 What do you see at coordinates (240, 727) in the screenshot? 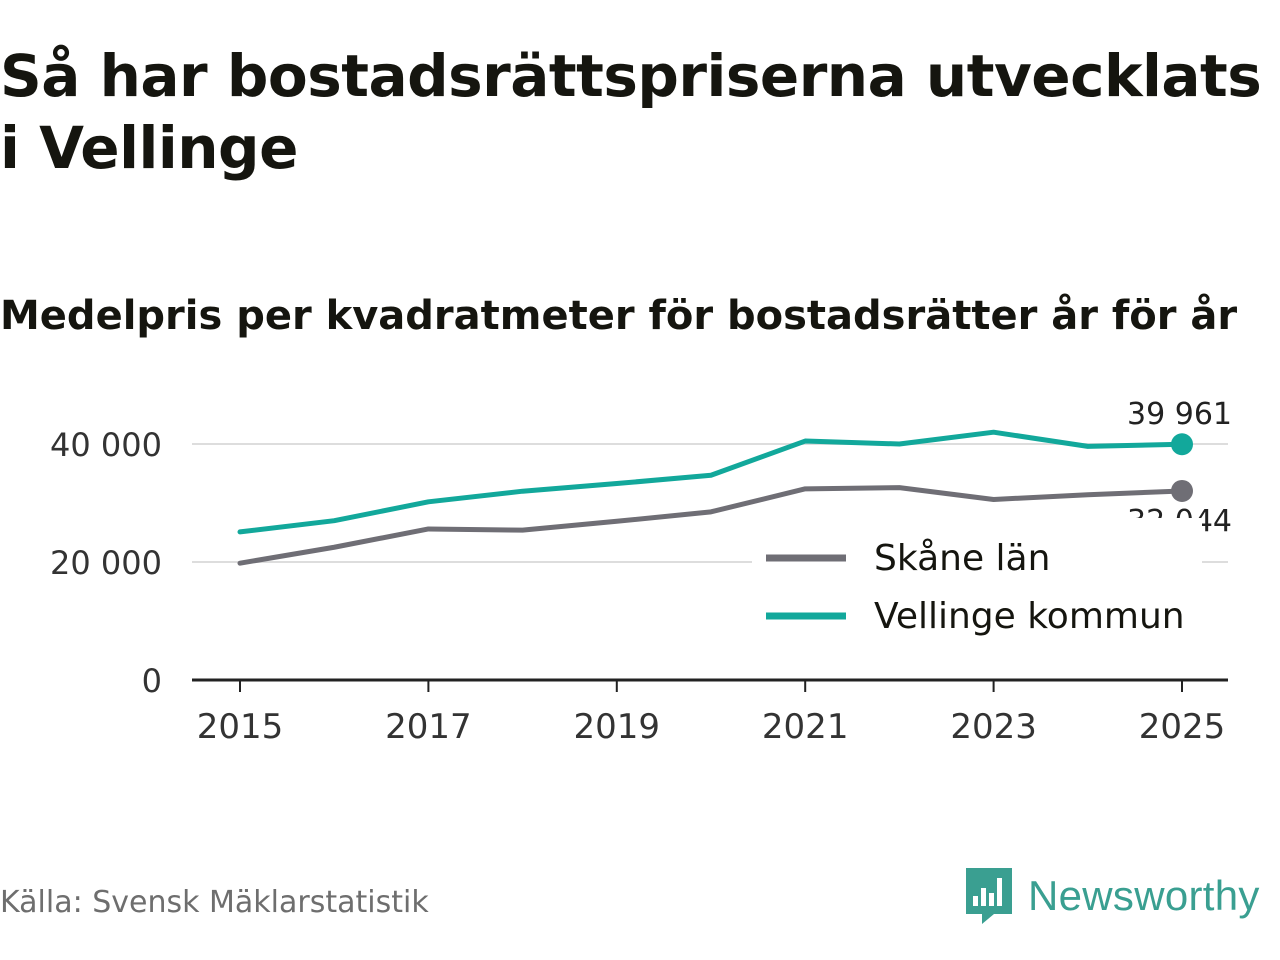
I see `x-tick-label: 2015` at bounding box center [240, 727].